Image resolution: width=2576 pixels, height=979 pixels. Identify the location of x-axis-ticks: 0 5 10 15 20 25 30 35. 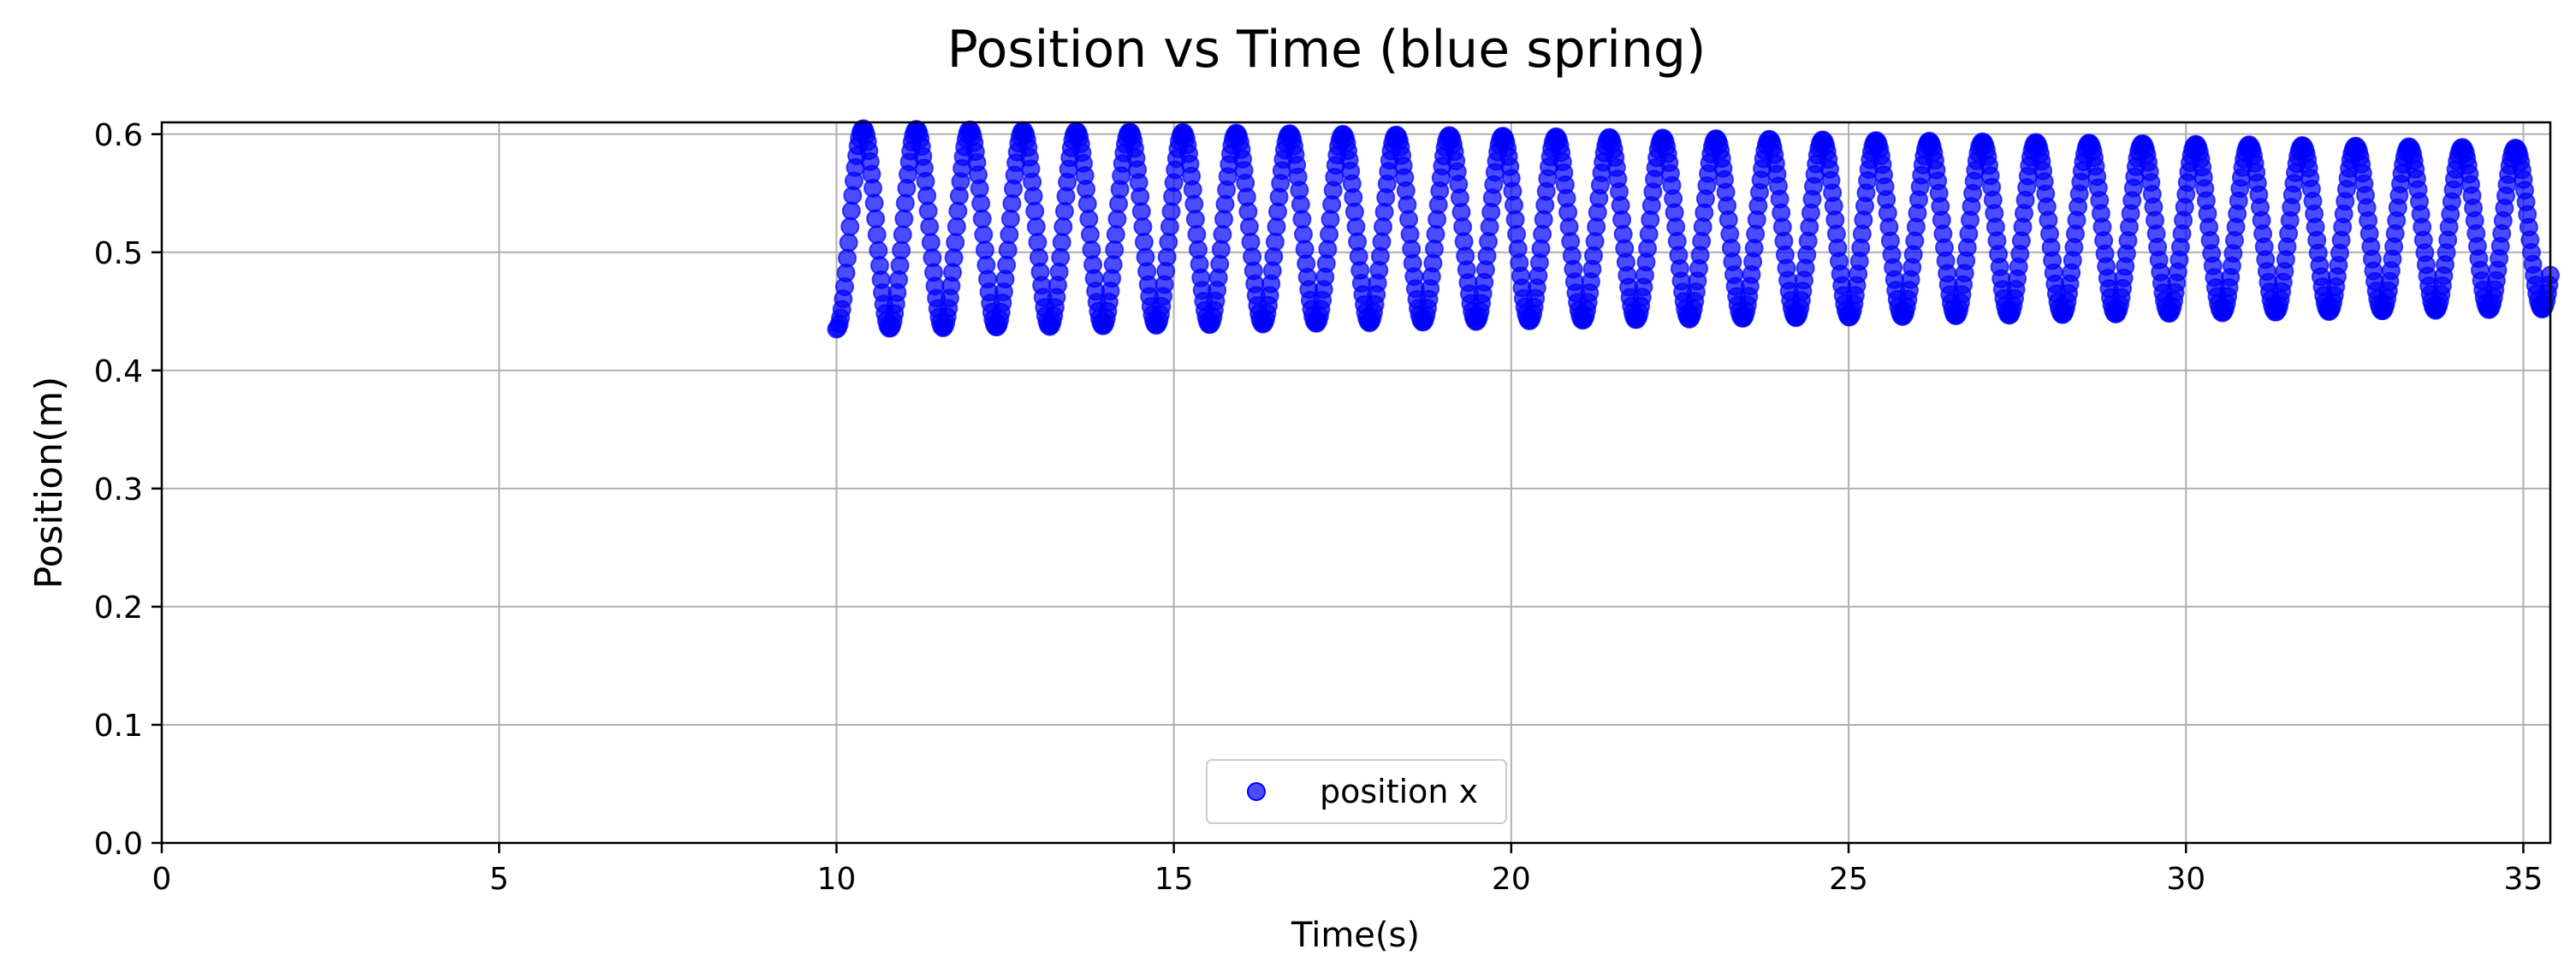
(1347, 870).